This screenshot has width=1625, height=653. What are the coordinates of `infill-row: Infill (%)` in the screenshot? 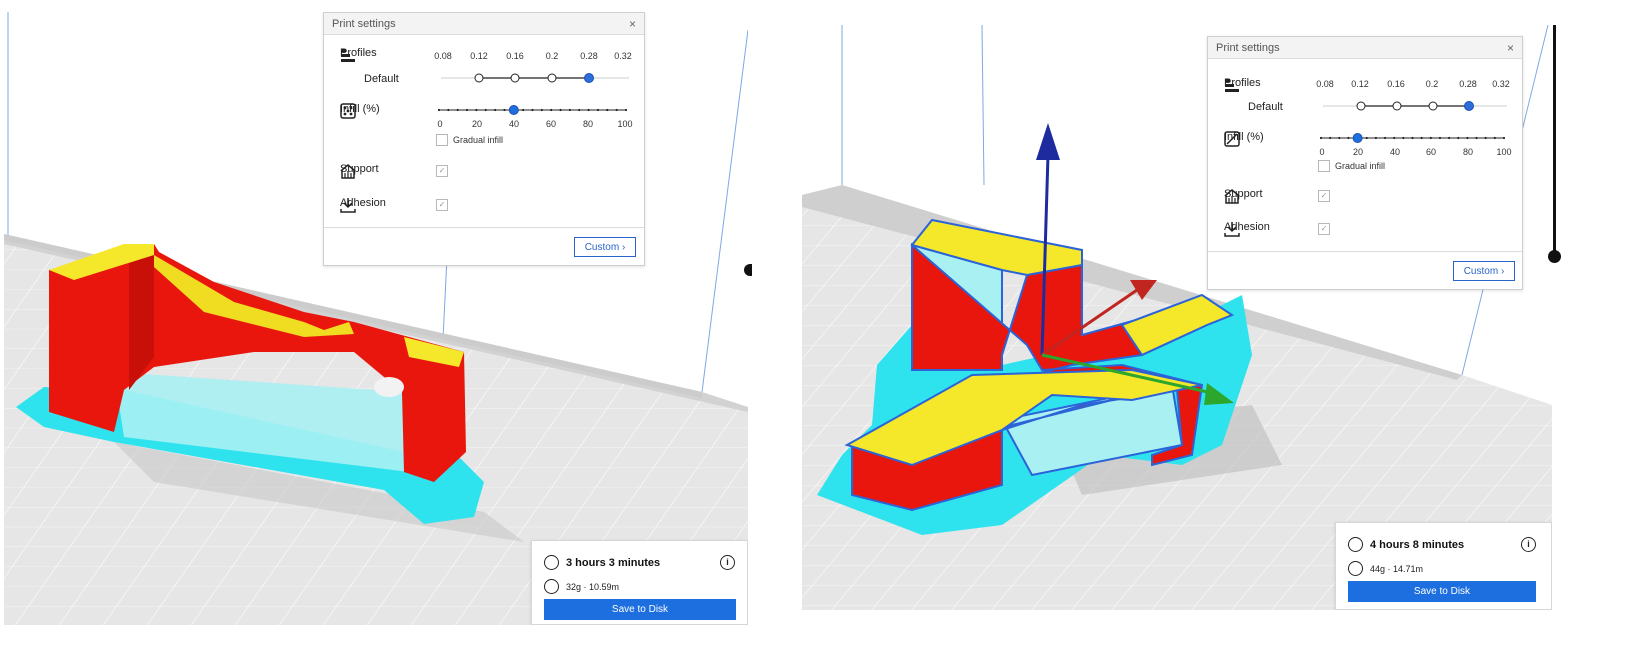 It's located at (360, 111).